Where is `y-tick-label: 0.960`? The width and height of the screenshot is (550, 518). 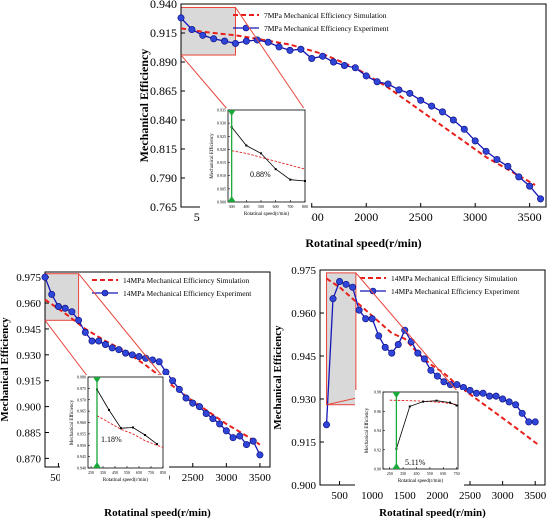 y-tick-label: 0.960 is located at coordinates (28, 304).